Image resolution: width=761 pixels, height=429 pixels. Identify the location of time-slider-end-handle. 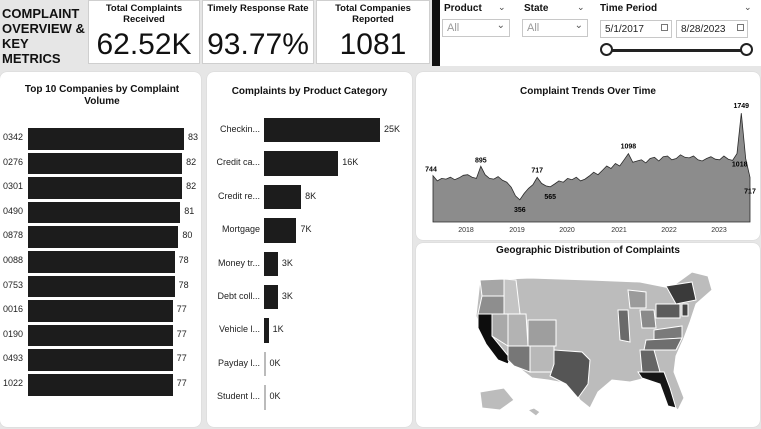
(746, 49).